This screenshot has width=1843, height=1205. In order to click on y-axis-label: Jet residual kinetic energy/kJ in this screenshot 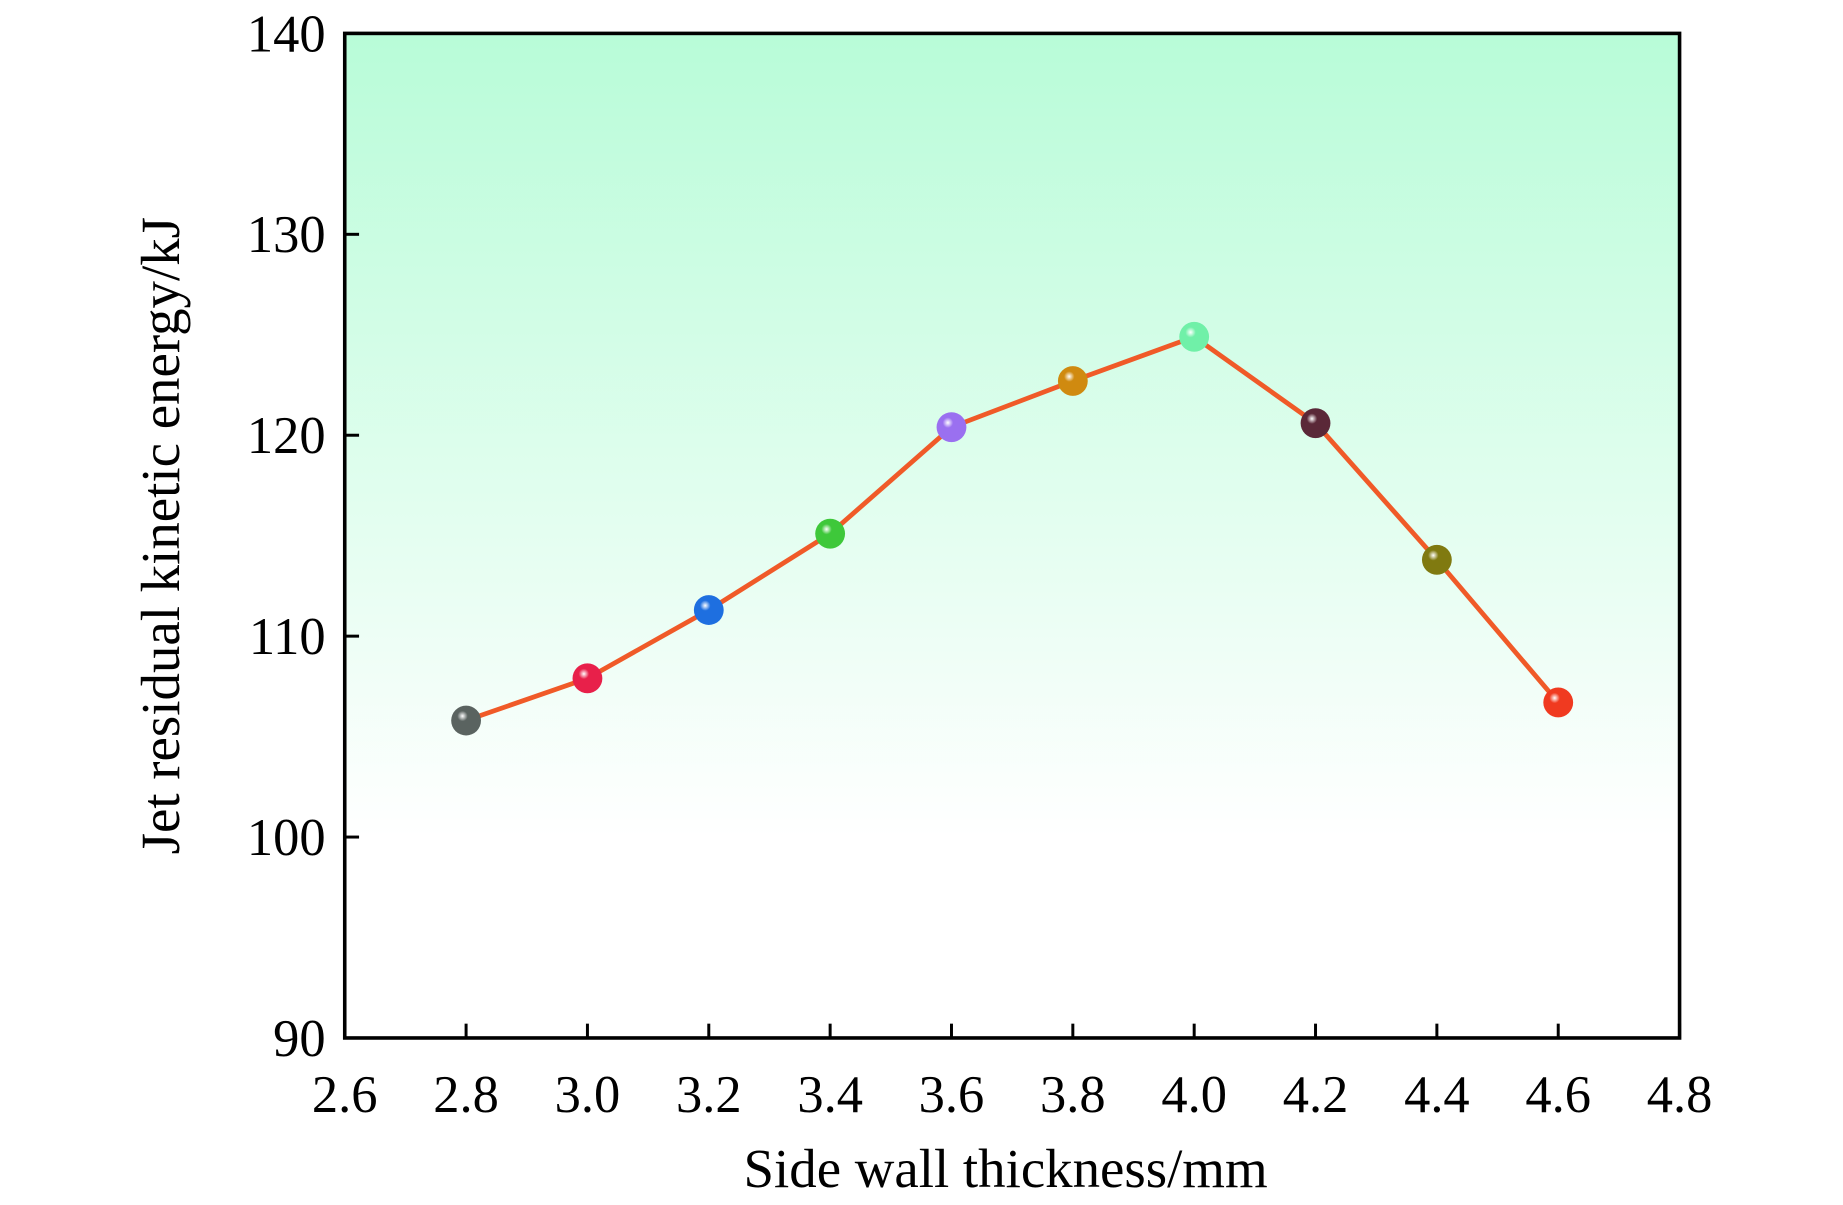, I will do `click(160, 535)`.